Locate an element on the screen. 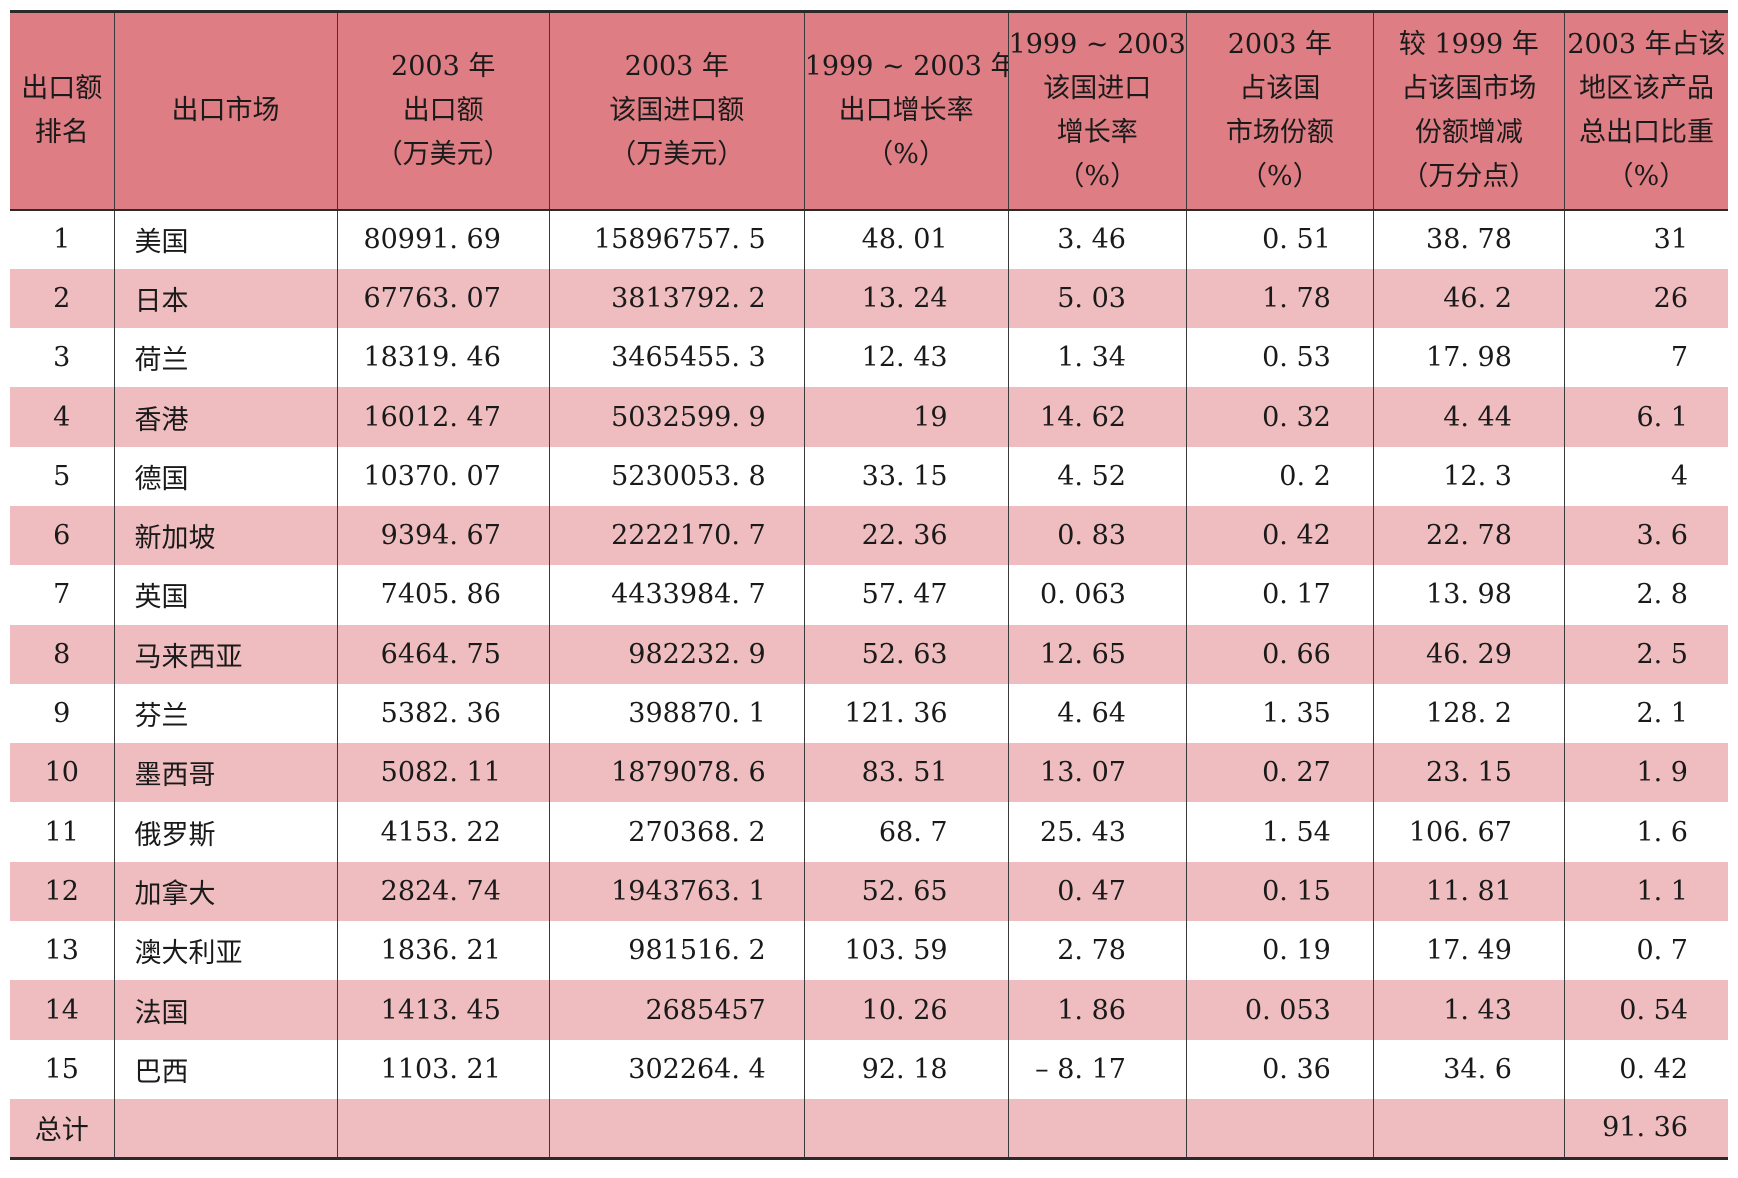 Image resolution: width=1738 pixels, height=1178 pixels. export-proportion-cell: 31 is located at coordinates (1670, 240).